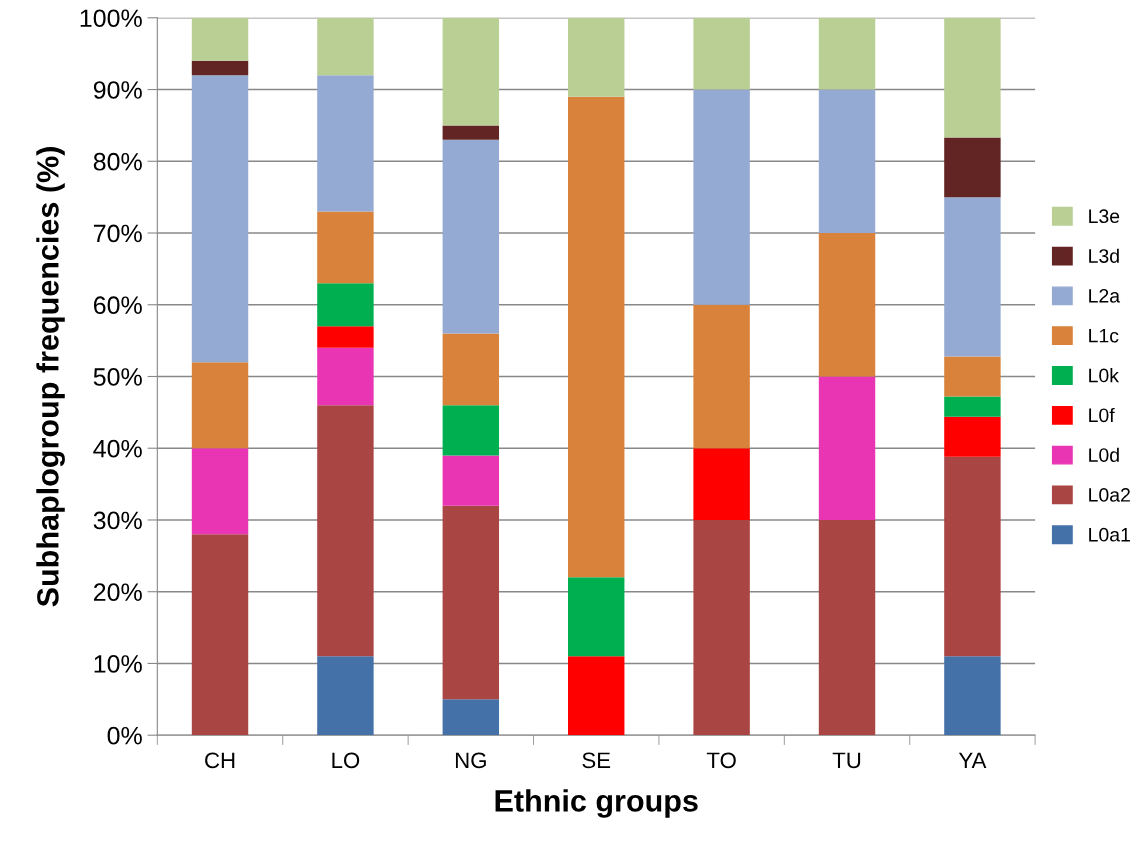 Image resolution: width=1140 pixels, height=847 pixels. What do you see at coordinates (846, 760) in the screenshot?
I see `x-tick-label: TU` at bounding box center [846, 760].